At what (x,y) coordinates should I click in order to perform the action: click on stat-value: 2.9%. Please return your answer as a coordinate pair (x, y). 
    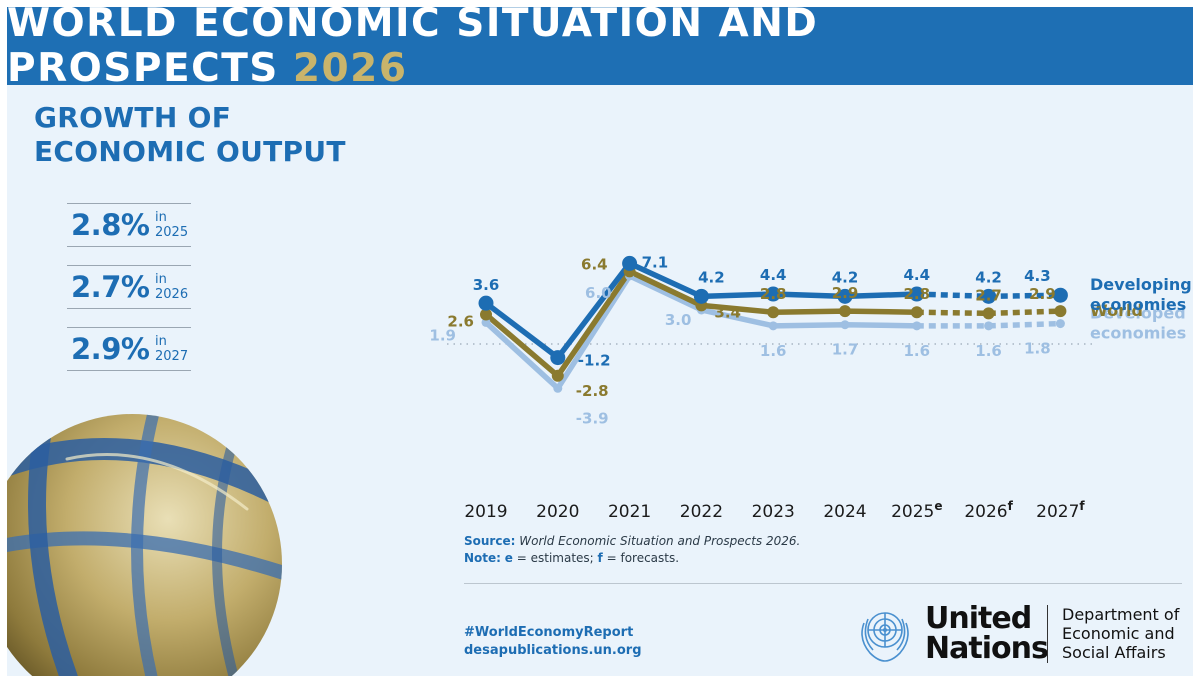
    Looking at the image, I should click on (110, 349).